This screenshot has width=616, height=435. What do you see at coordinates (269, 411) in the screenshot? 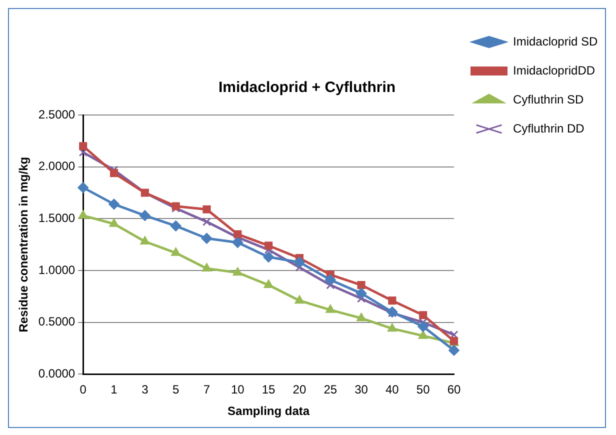
I see `x-axis-title: Sampling data` at bounding box center [269, 411].